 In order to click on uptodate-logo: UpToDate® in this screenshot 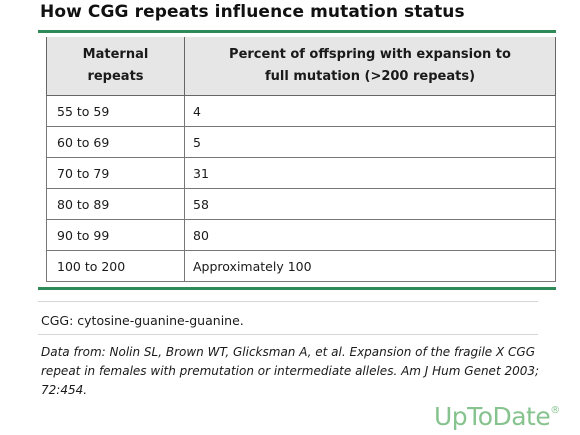, I will do `click(497, 416)`.